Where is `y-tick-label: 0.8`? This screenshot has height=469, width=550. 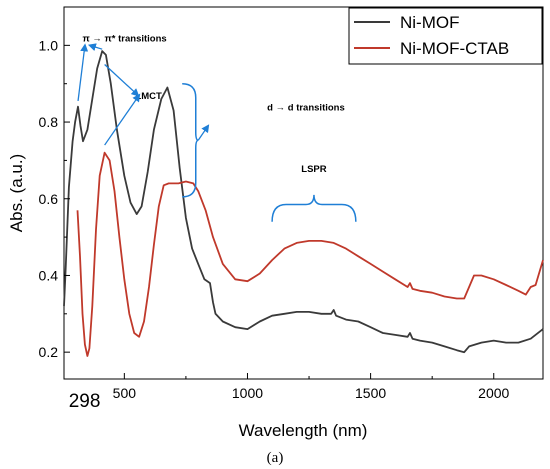 y-tick-label: 0.8 is located at coordinates (49, 122).